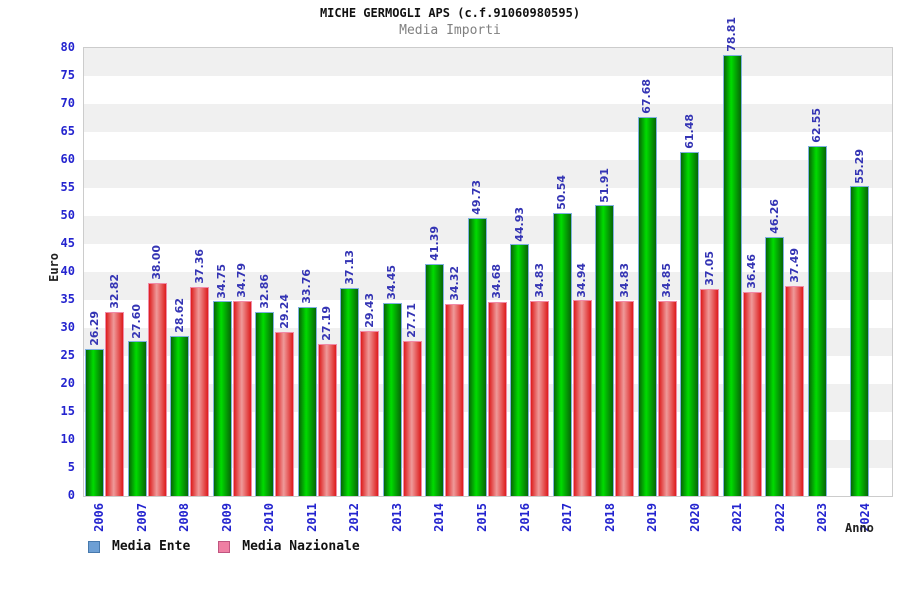  What do you see at coordinates (67, 47) in the screenshot?
I see `y-tick-label: 80` at bounding box center [67, 47].